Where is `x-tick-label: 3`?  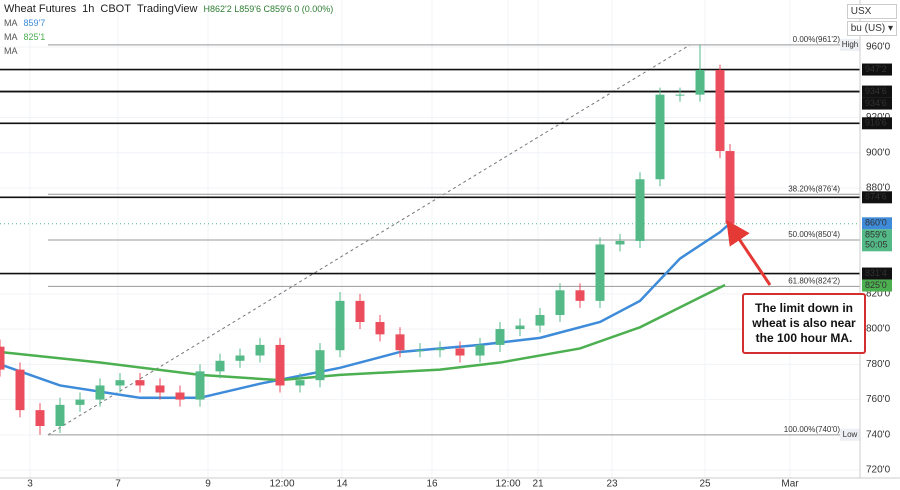
x-tick-label: 3 is located at coordinates (30, 484).